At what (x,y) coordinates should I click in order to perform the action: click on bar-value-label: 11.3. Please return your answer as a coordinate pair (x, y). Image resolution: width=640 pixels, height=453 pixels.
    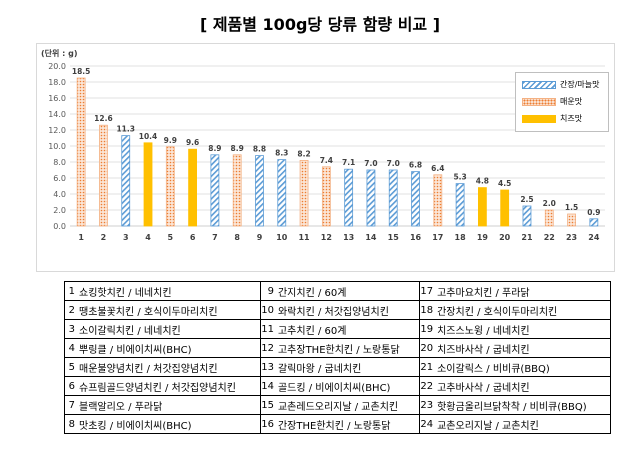
    Looking at the image, I should click on (125, 129).